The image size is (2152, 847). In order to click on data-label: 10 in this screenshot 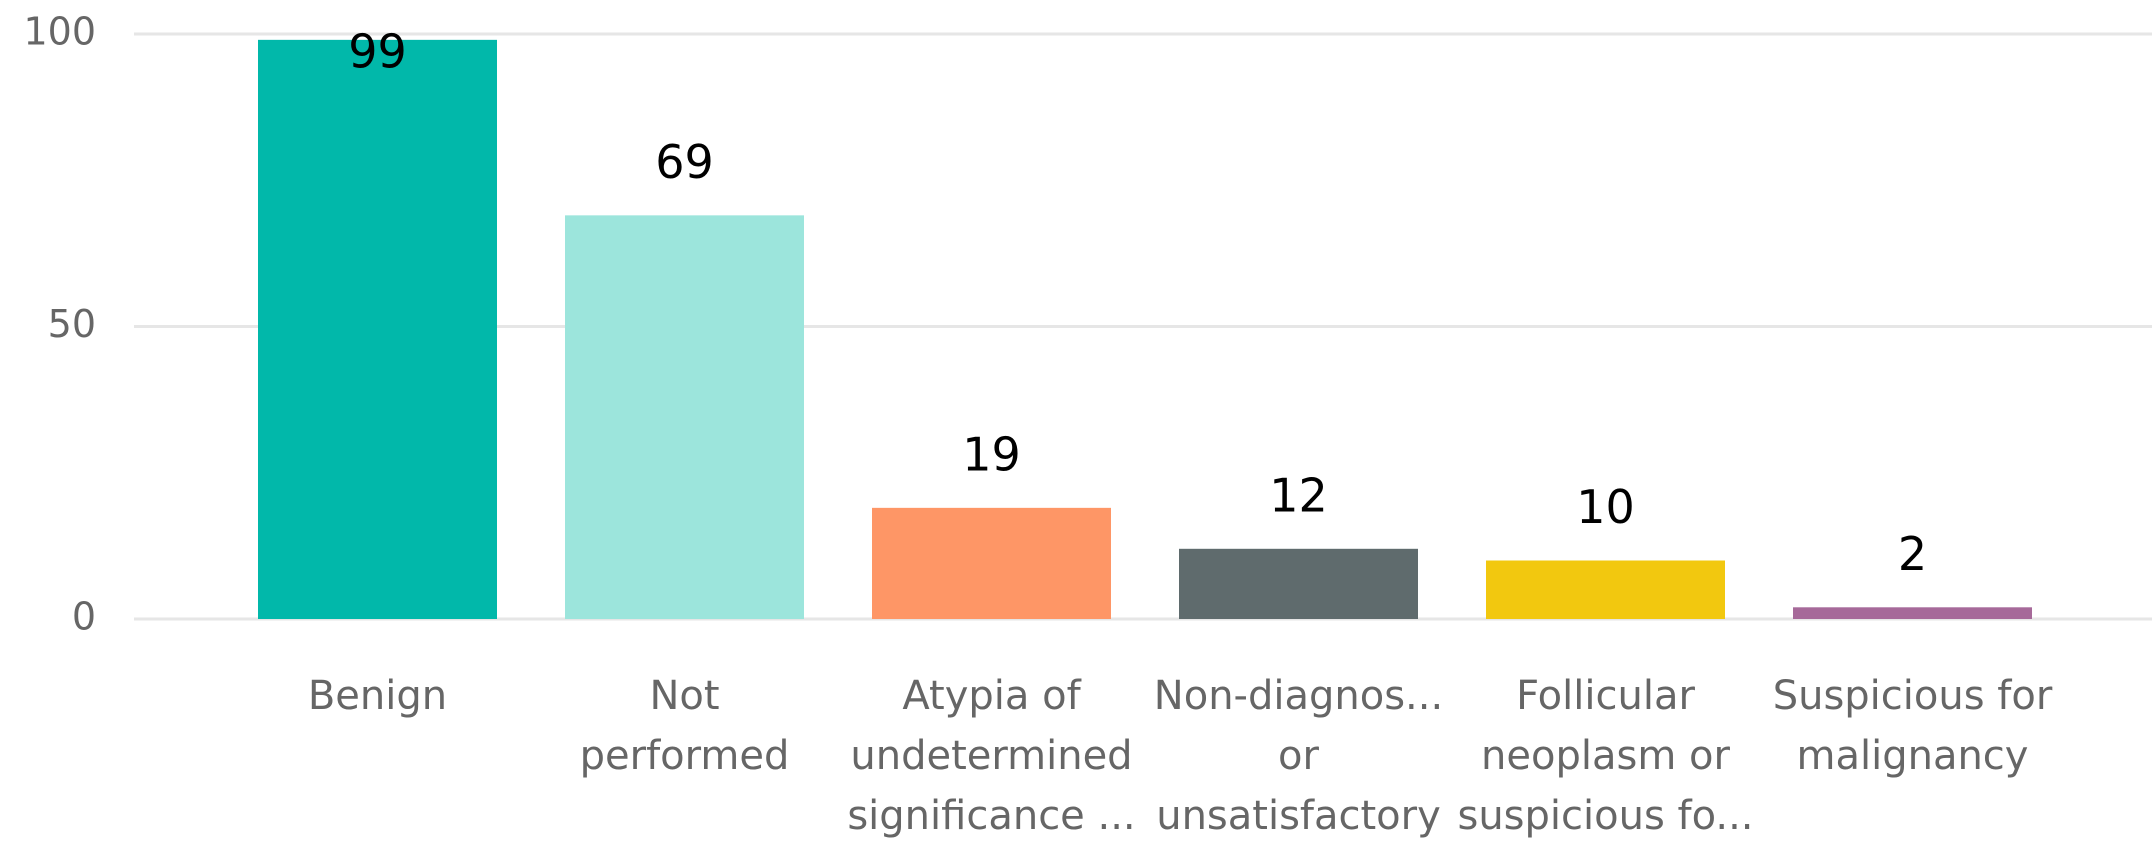, I will do `click(1605, 507)`.